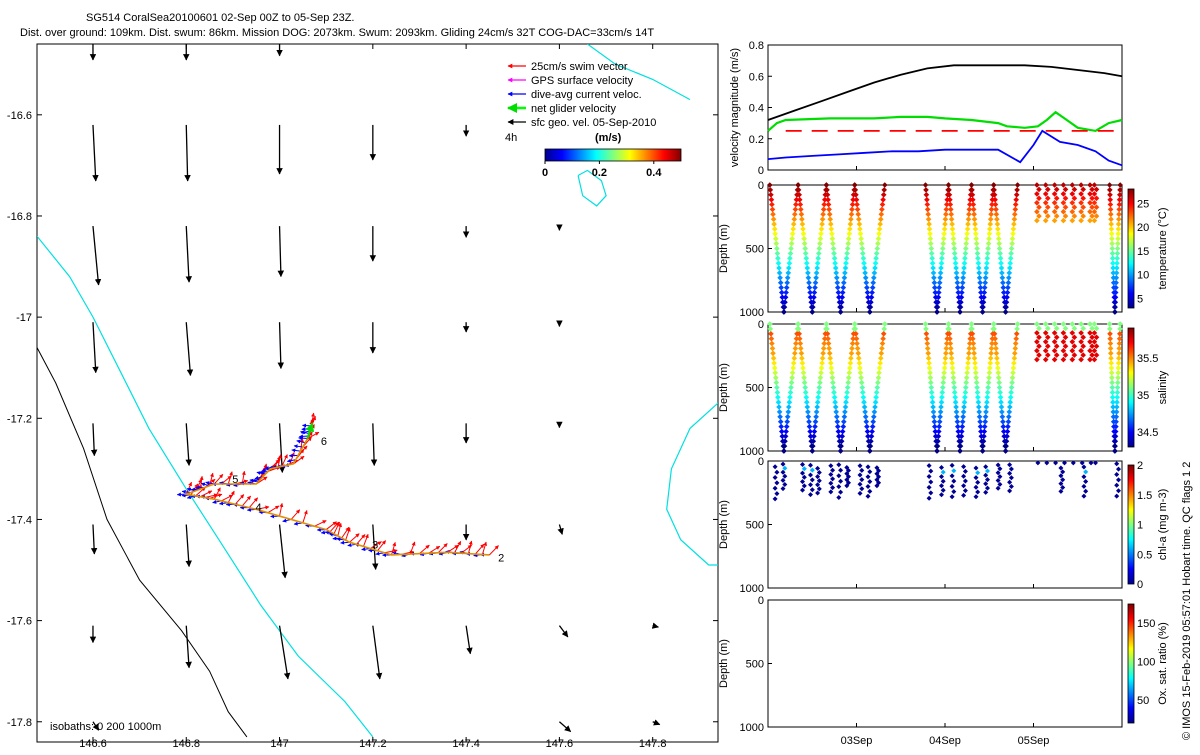 The image size is (1200, 755). Describe the element at coordinates (945, 663) in the screenshot. I see `section-axes-box` at that location.